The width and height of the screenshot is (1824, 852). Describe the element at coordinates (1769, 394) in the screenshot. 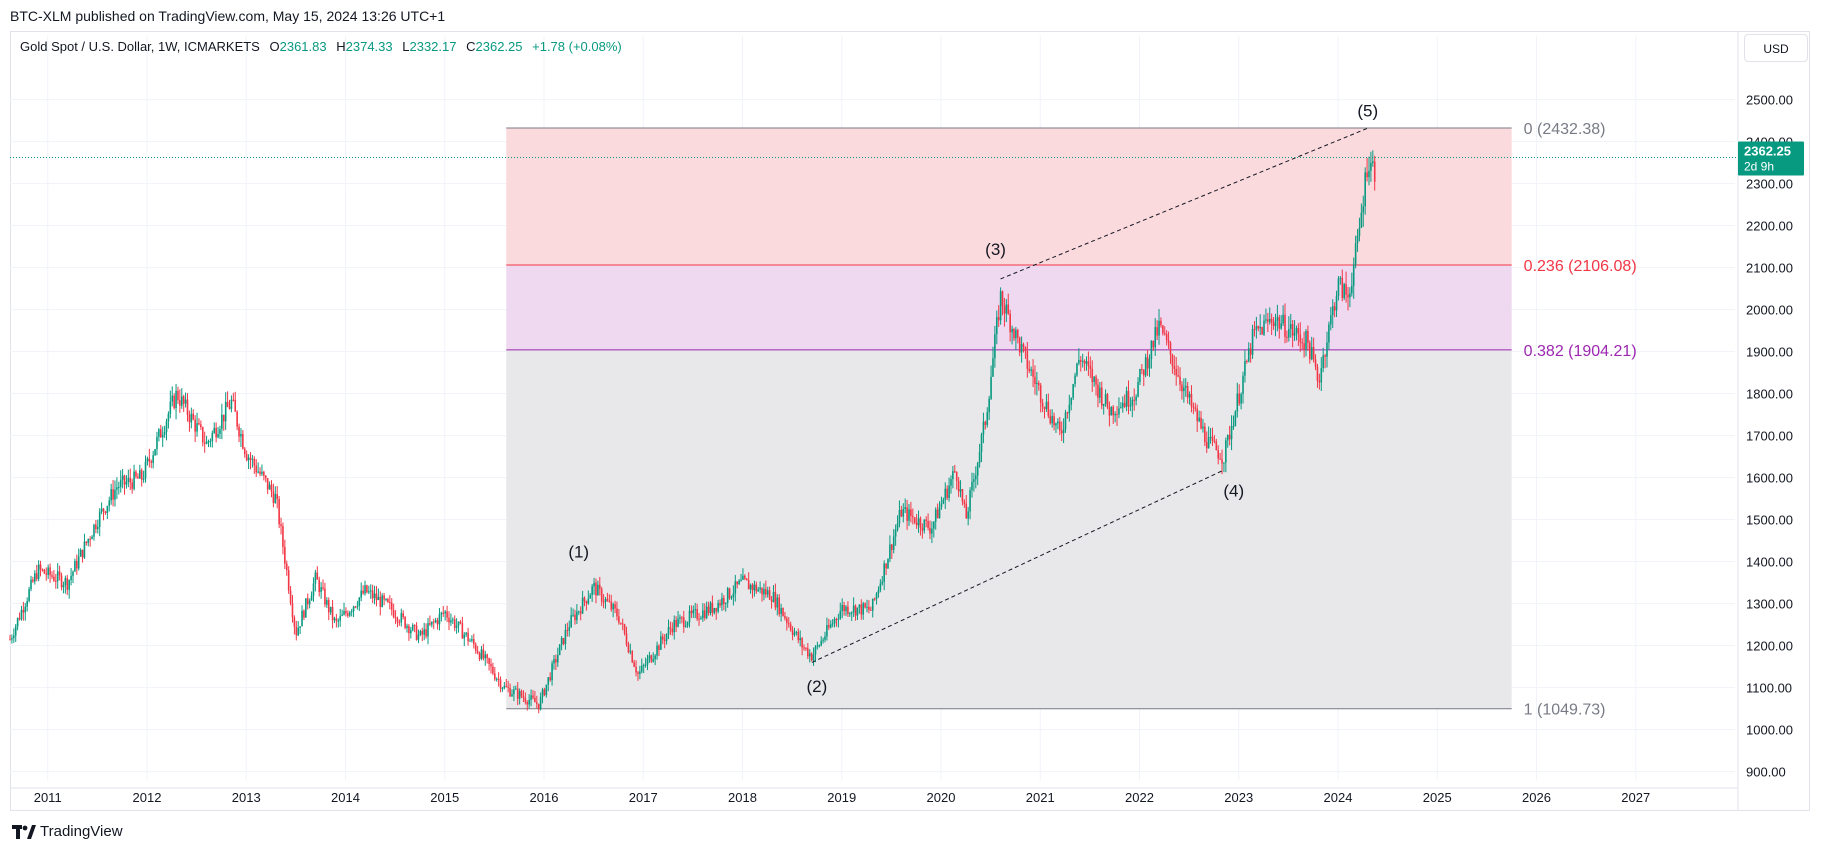

I see `price-tick-label: 1800.00` at that location.